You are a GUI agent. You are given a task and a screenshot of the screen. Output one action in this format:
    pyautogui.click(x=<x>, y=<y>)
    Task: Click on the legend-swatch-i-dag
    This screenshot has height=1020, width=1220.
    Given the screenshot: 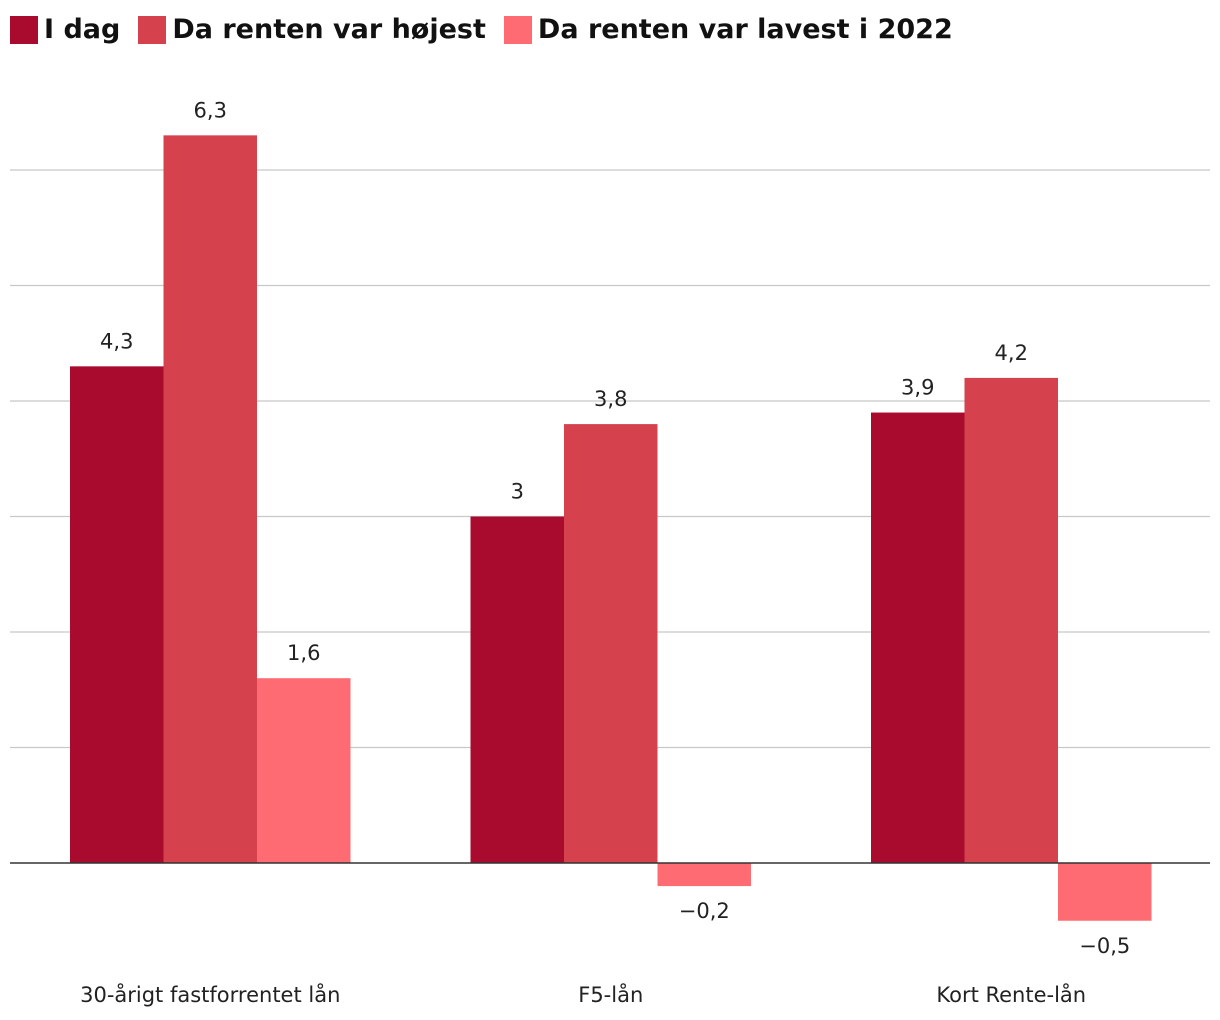 What is the action you would take?
    pyautogui.click(x=24, y=29)
    